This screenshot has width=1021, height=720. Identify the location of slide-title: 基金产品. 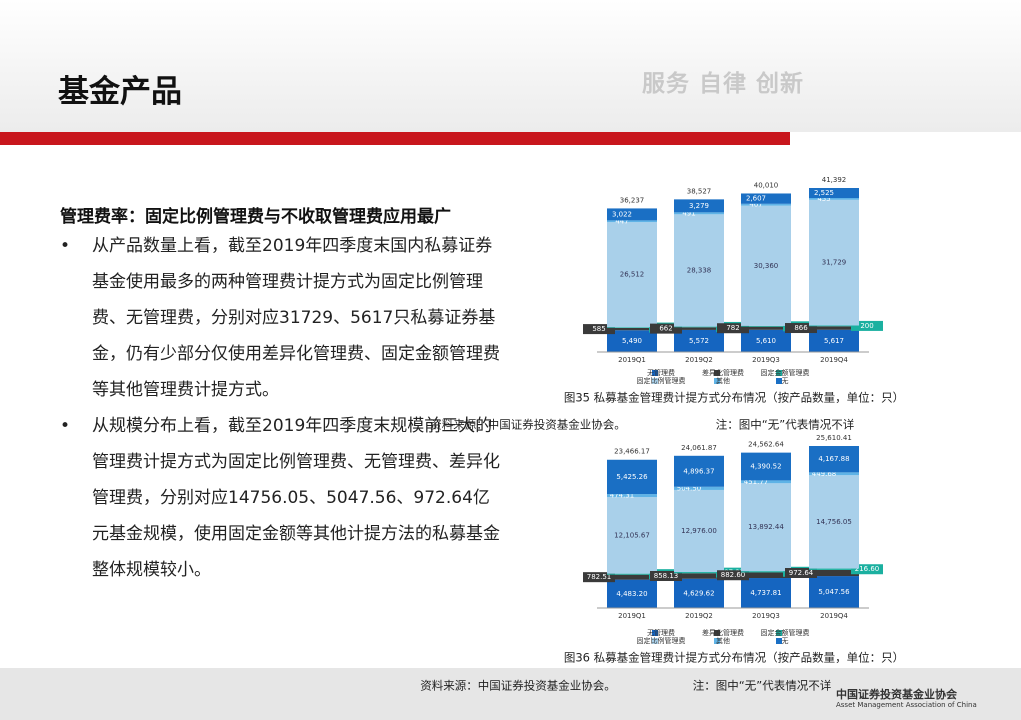
(120, 92).